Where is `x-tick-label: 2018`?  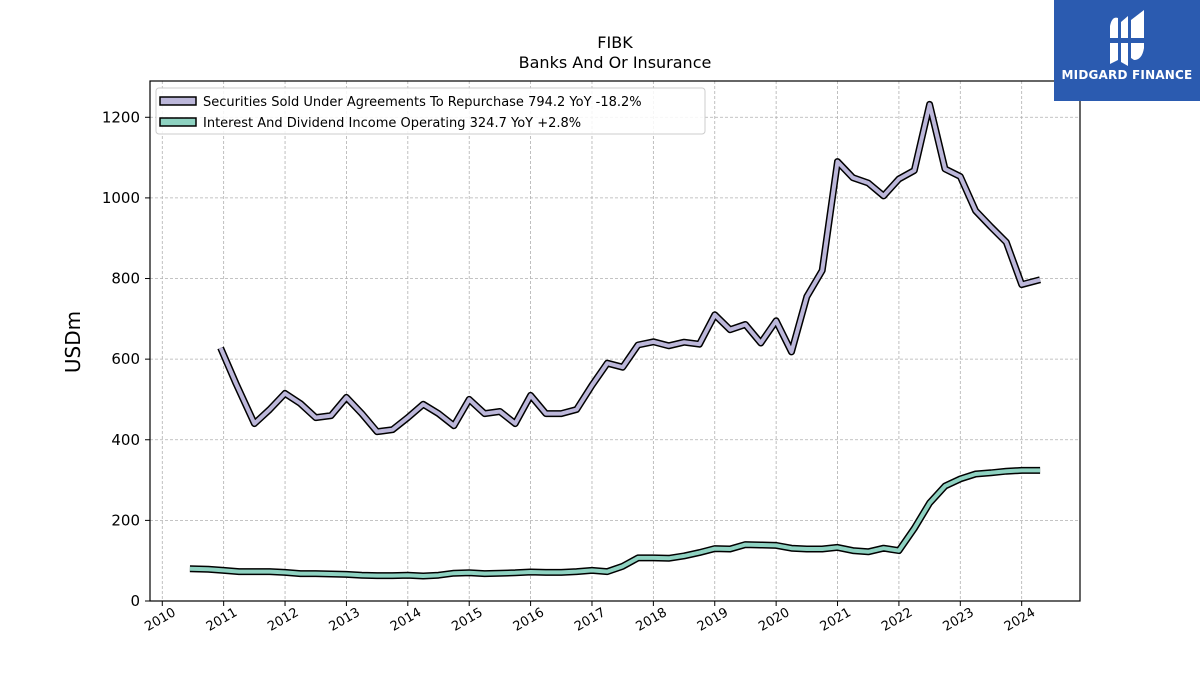
x-tick-label: 2018 is located at coordinates (652, 620).